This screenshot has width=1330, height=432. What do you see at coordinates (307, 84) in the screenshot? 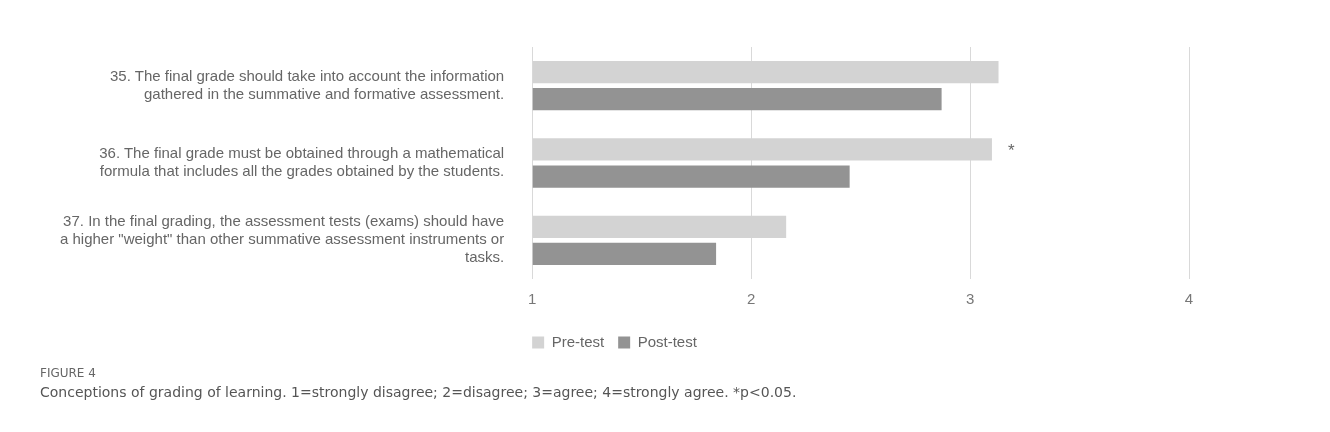
I see `y-tick-label: 35. The final grade should take into account the information gathered in the summative and formative assessment.` at bounding box center [307, 84].